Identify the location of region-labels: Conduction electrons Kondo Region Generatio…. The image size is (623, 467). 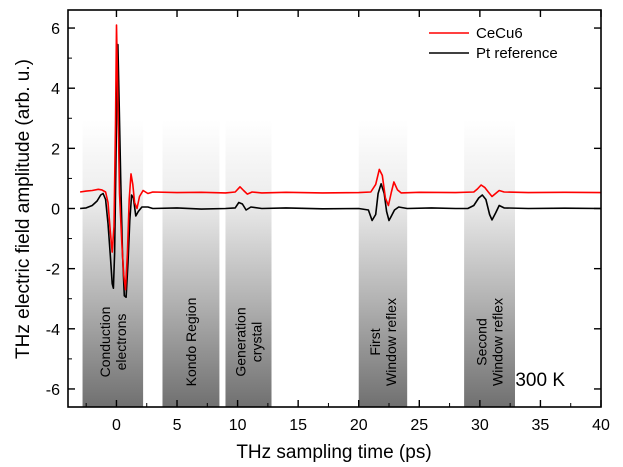
(301, 342).